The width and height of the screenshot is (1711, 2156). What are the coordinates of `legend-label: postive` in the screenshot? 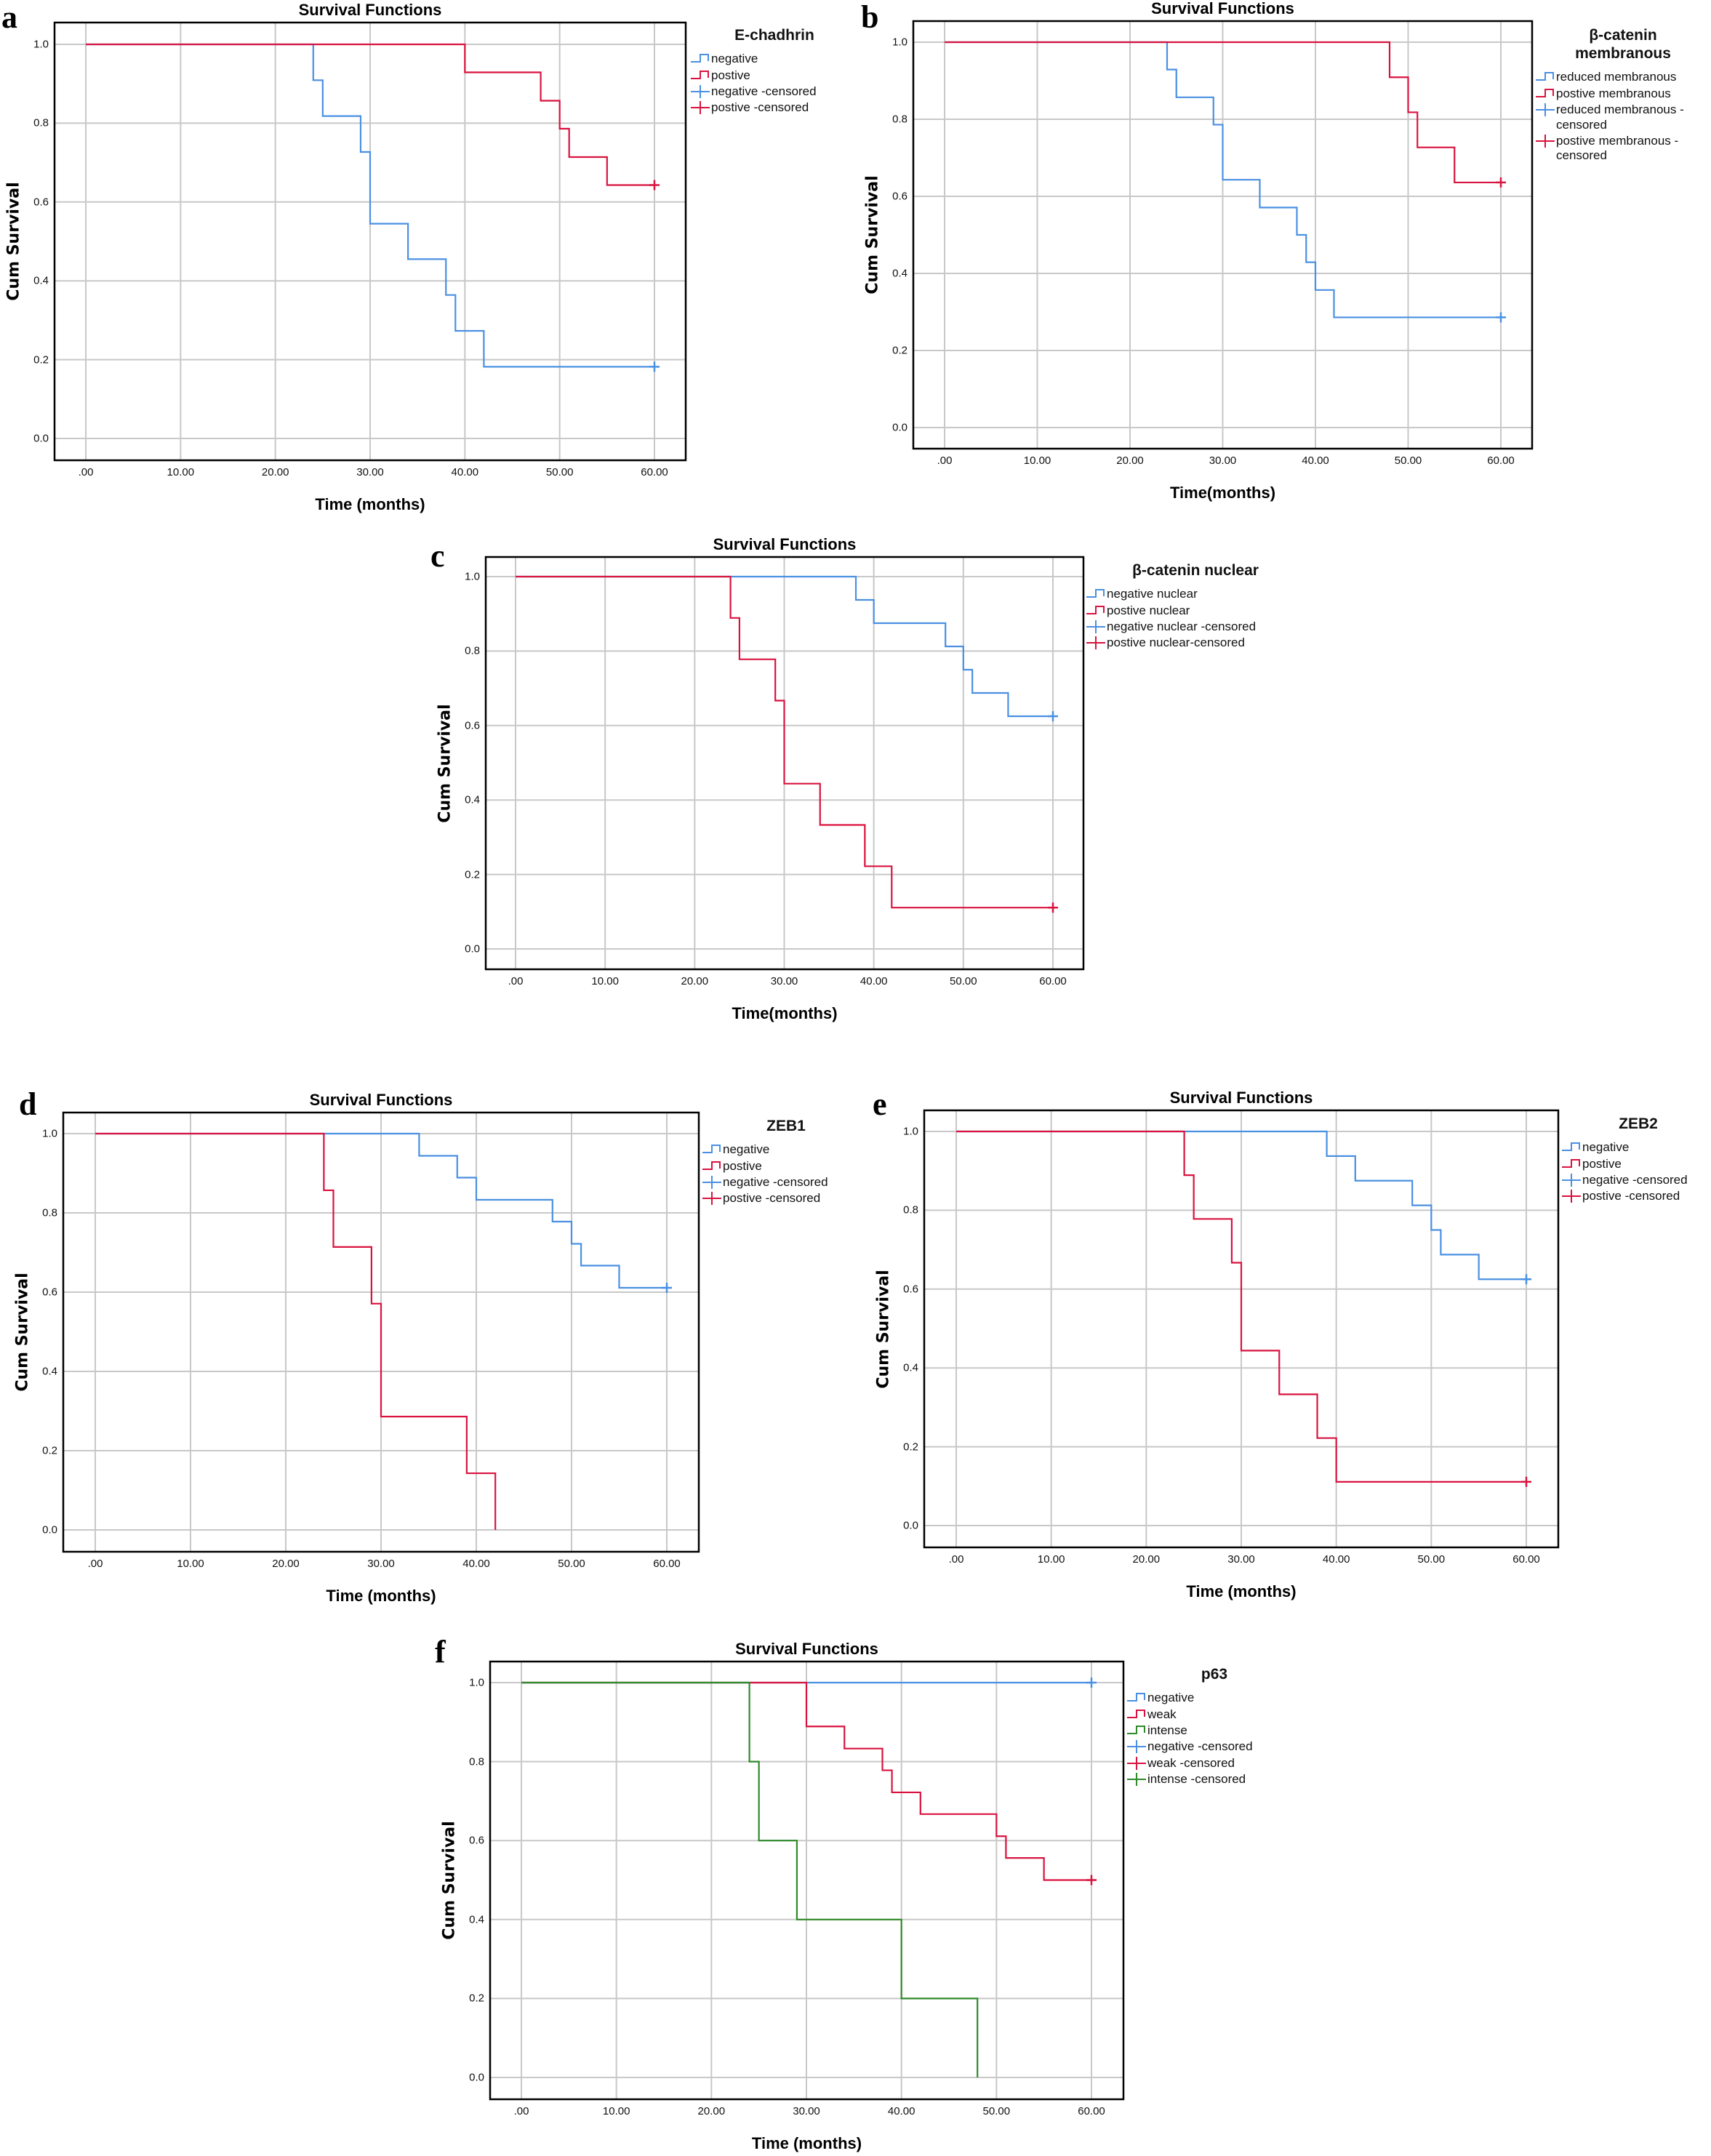 It's located at (1602, 1163).